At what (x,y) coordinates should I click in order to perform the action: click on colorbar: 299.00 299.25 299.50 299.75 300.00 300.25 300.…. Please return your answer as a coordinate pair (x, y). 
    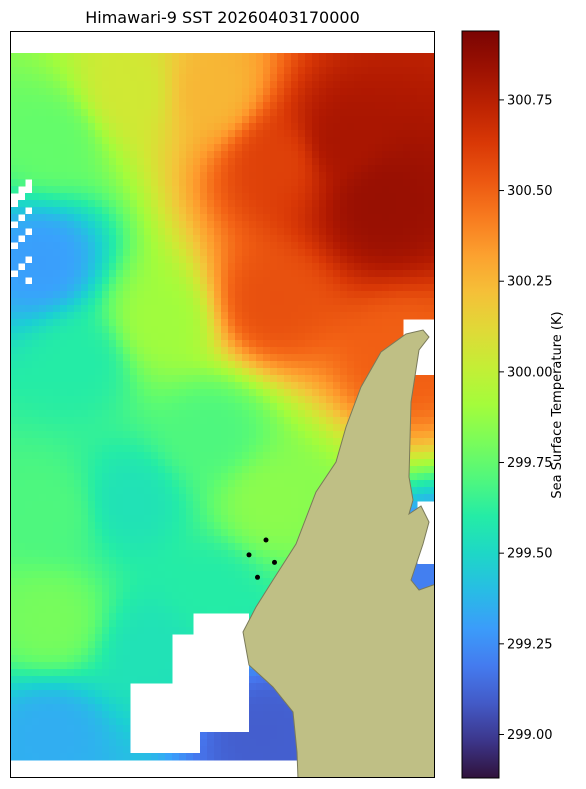
    Looking at the image, I should click on (507, 404).